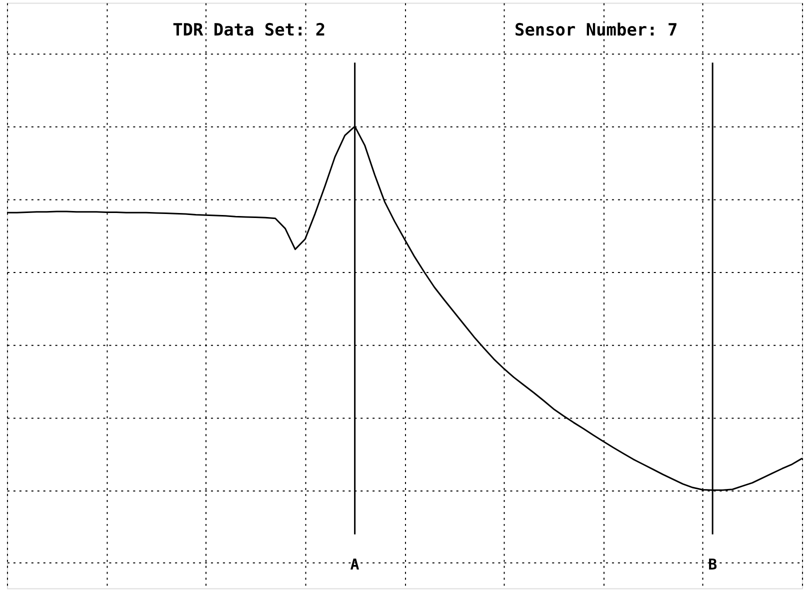 The height and width of the screenshot is (593, 809). I want to click on text: Sensor Number: 7, so click(596, 30).